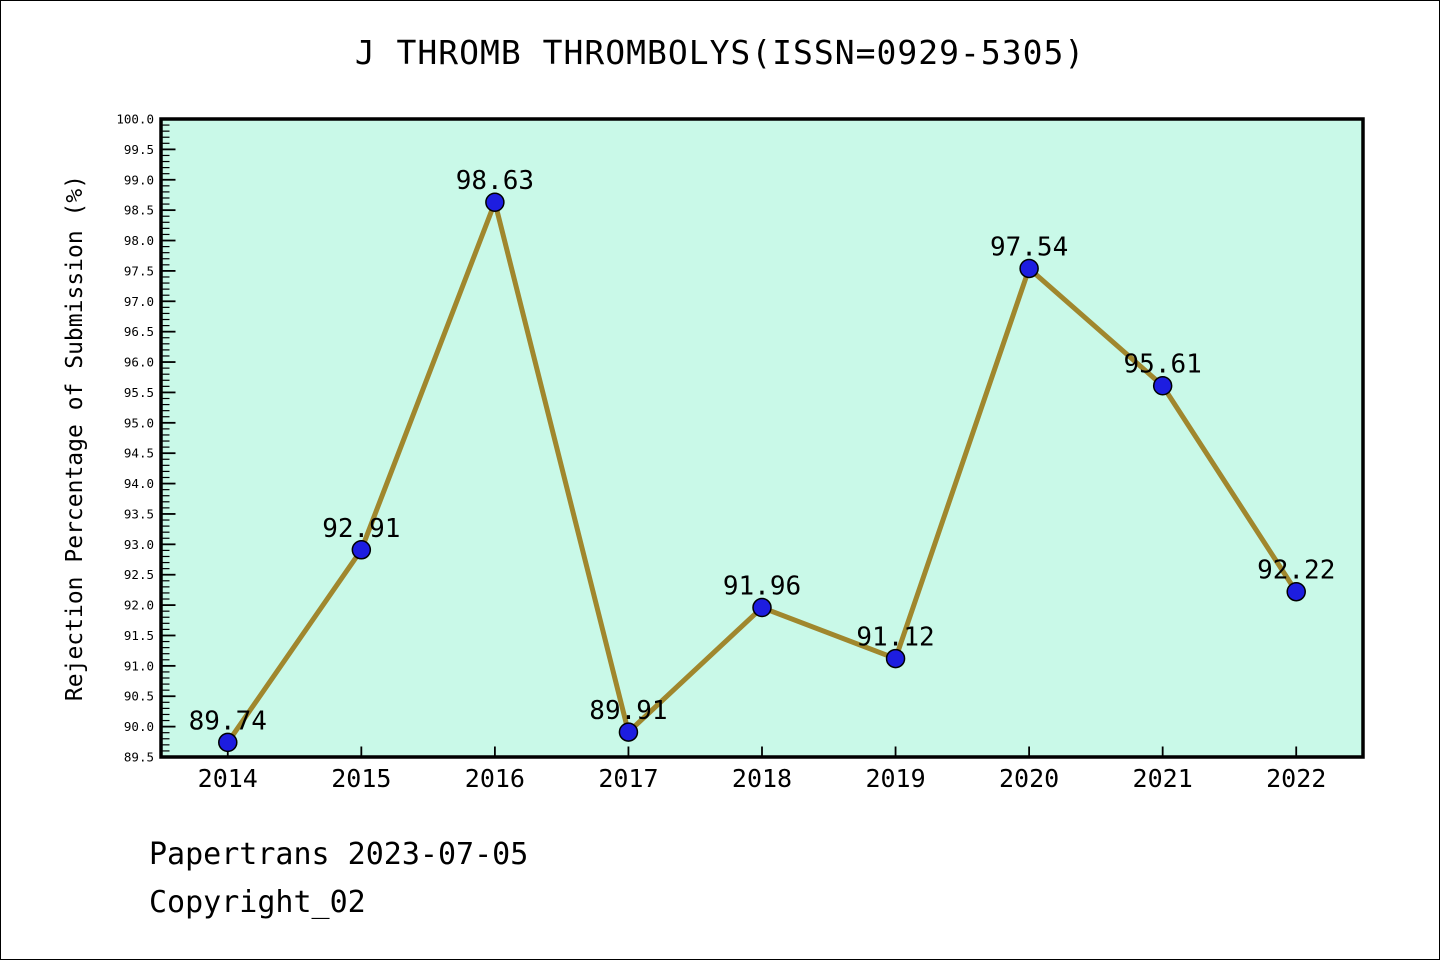  I want to click on data-point-label: 98.63, so click(495, 181).